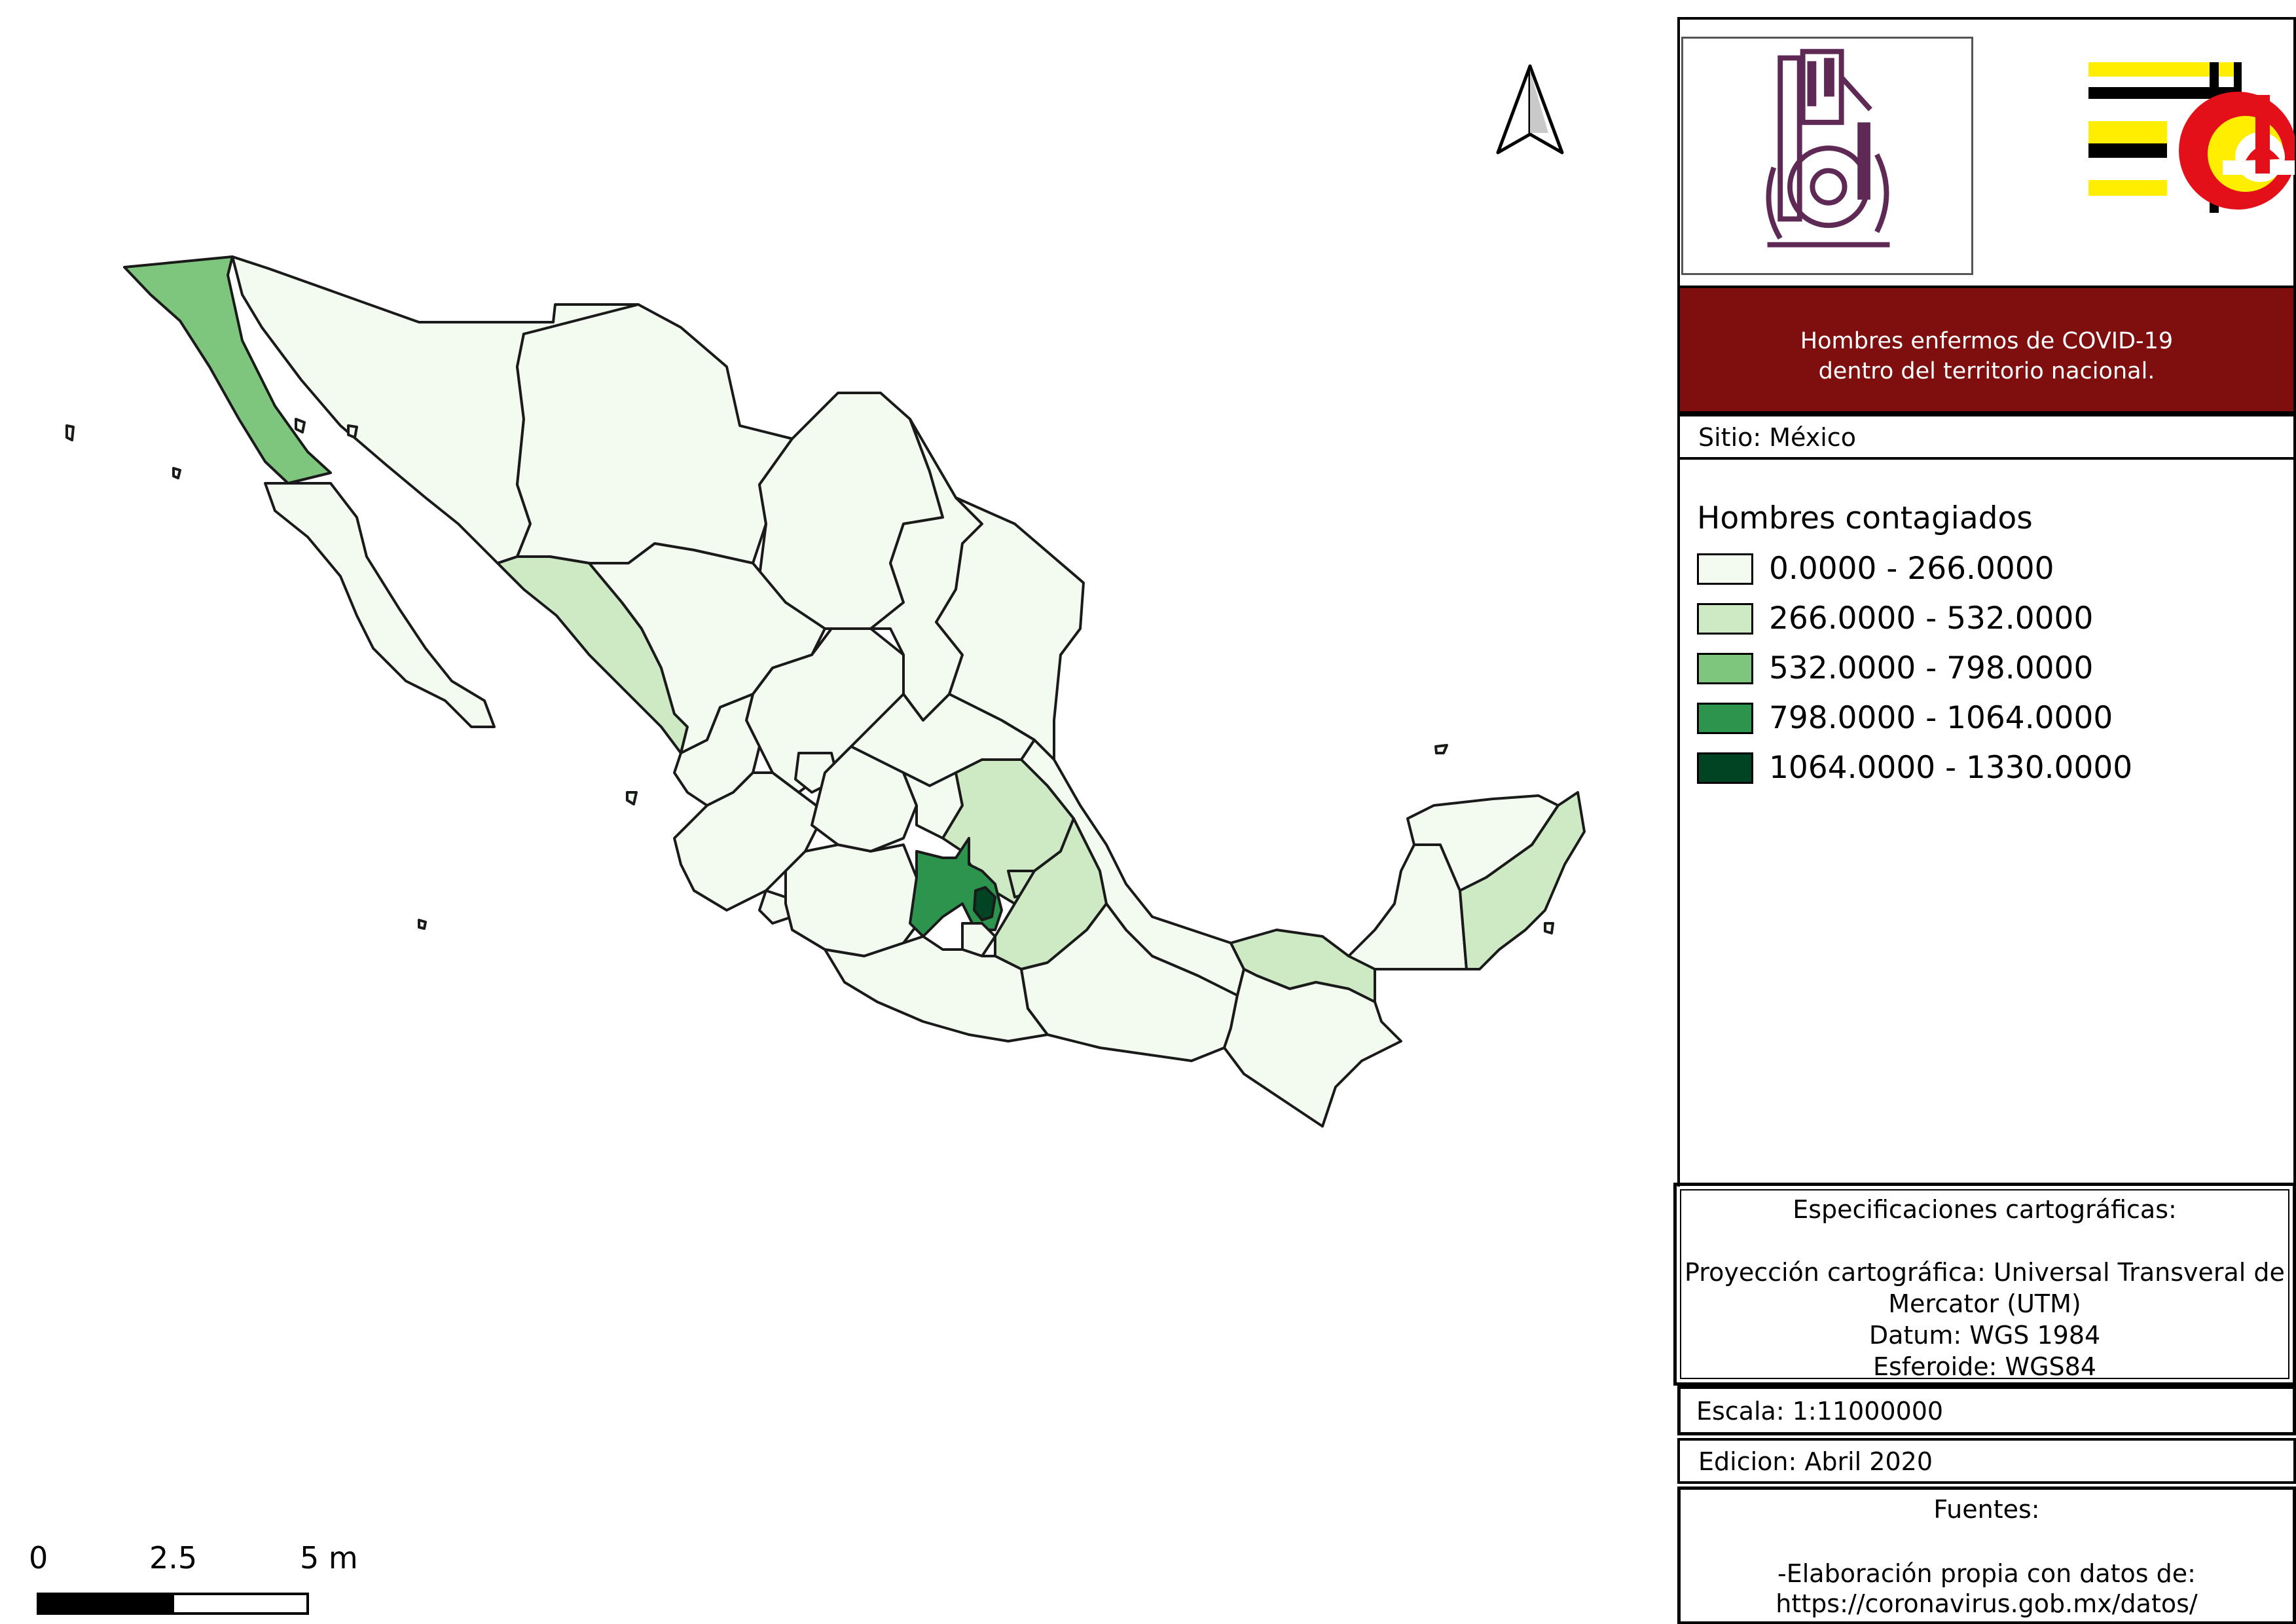  I want to click on legend-title: Hombres contagiados, so click(1865, 518).